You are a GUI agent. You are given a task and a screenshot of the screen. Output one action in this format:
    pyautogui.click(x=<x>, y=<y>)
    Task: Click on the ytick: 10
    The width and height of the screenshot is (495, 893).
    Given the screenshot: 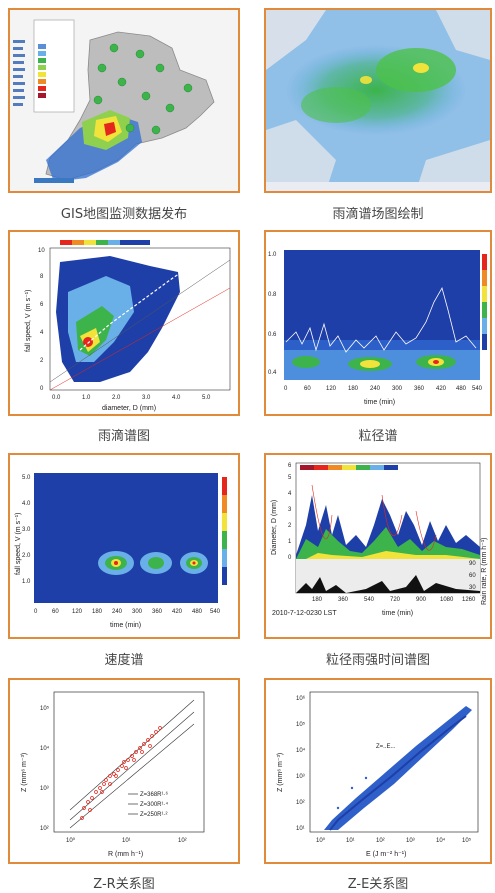 What is the action you would take?
    pyautogui.click(x=41, y=251)
    